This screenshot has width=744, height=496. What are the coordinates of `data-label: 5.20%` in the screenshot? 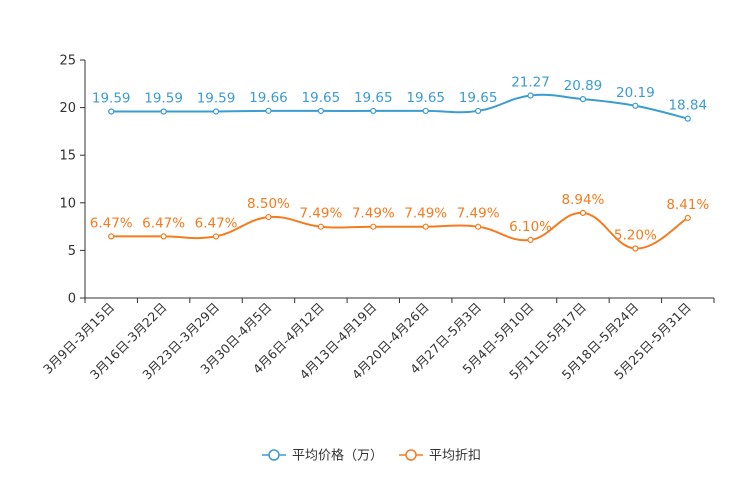 It's located at (635, 235).